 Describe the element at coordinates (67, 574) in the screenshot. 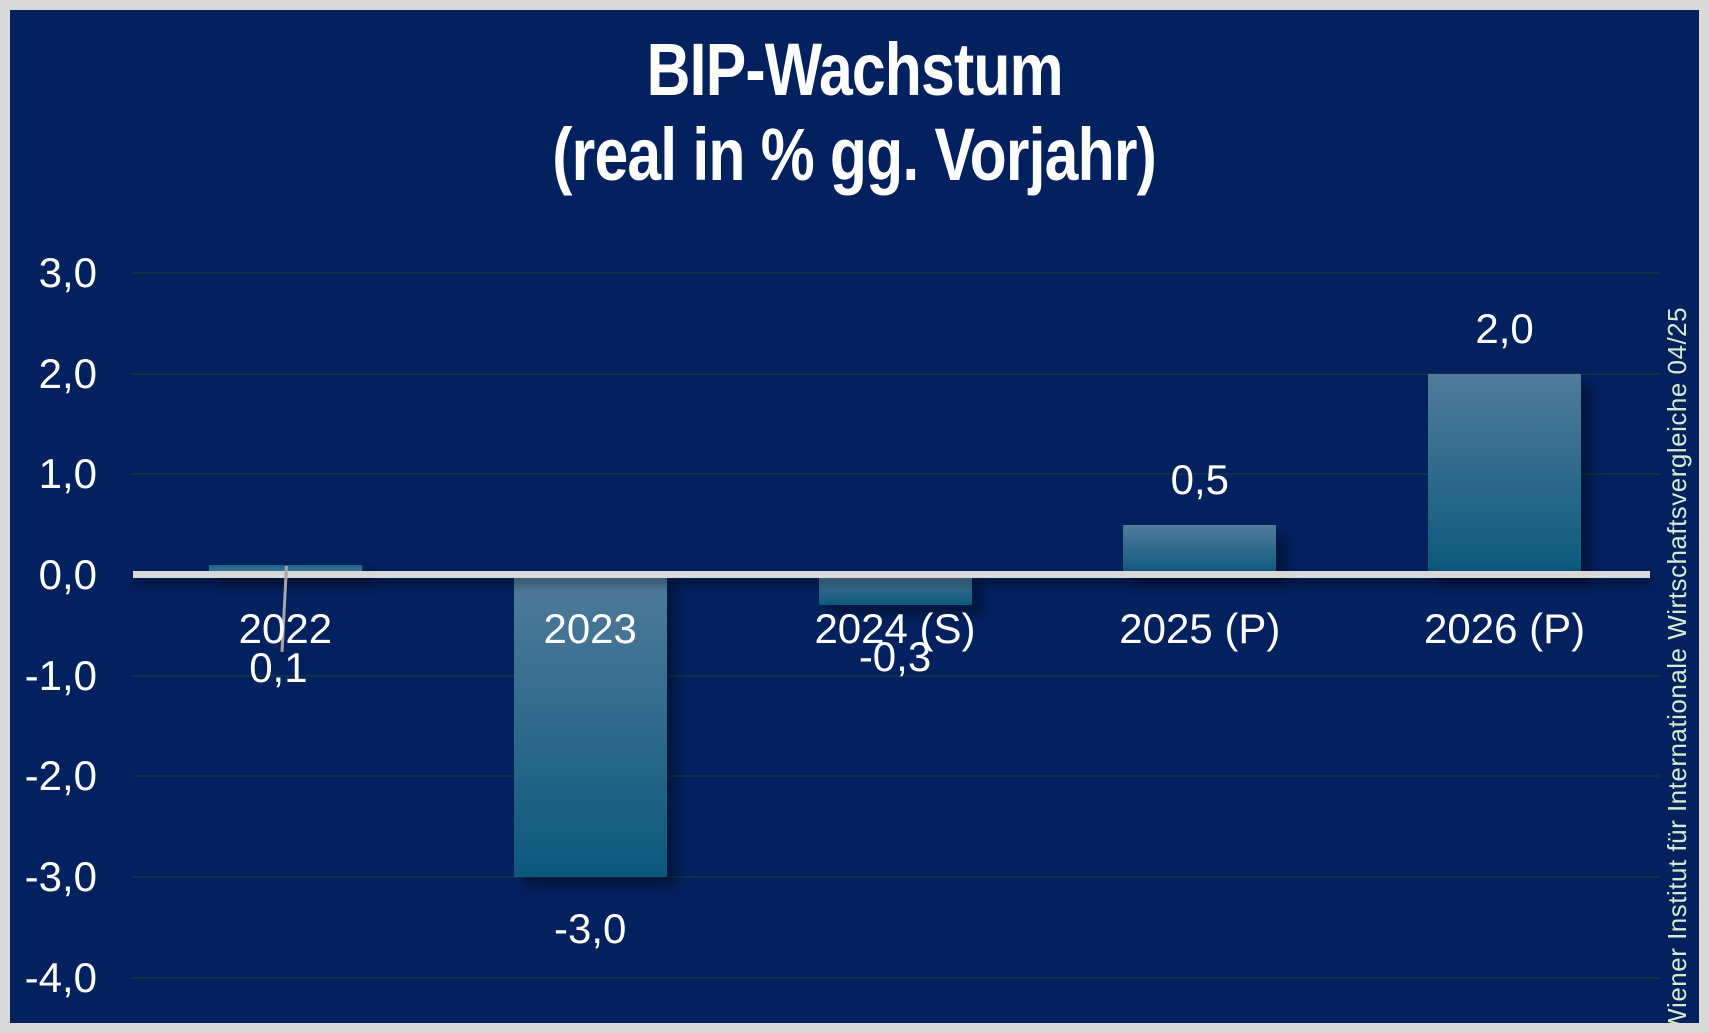

I see `y-tick-label: 0,0` at that location.